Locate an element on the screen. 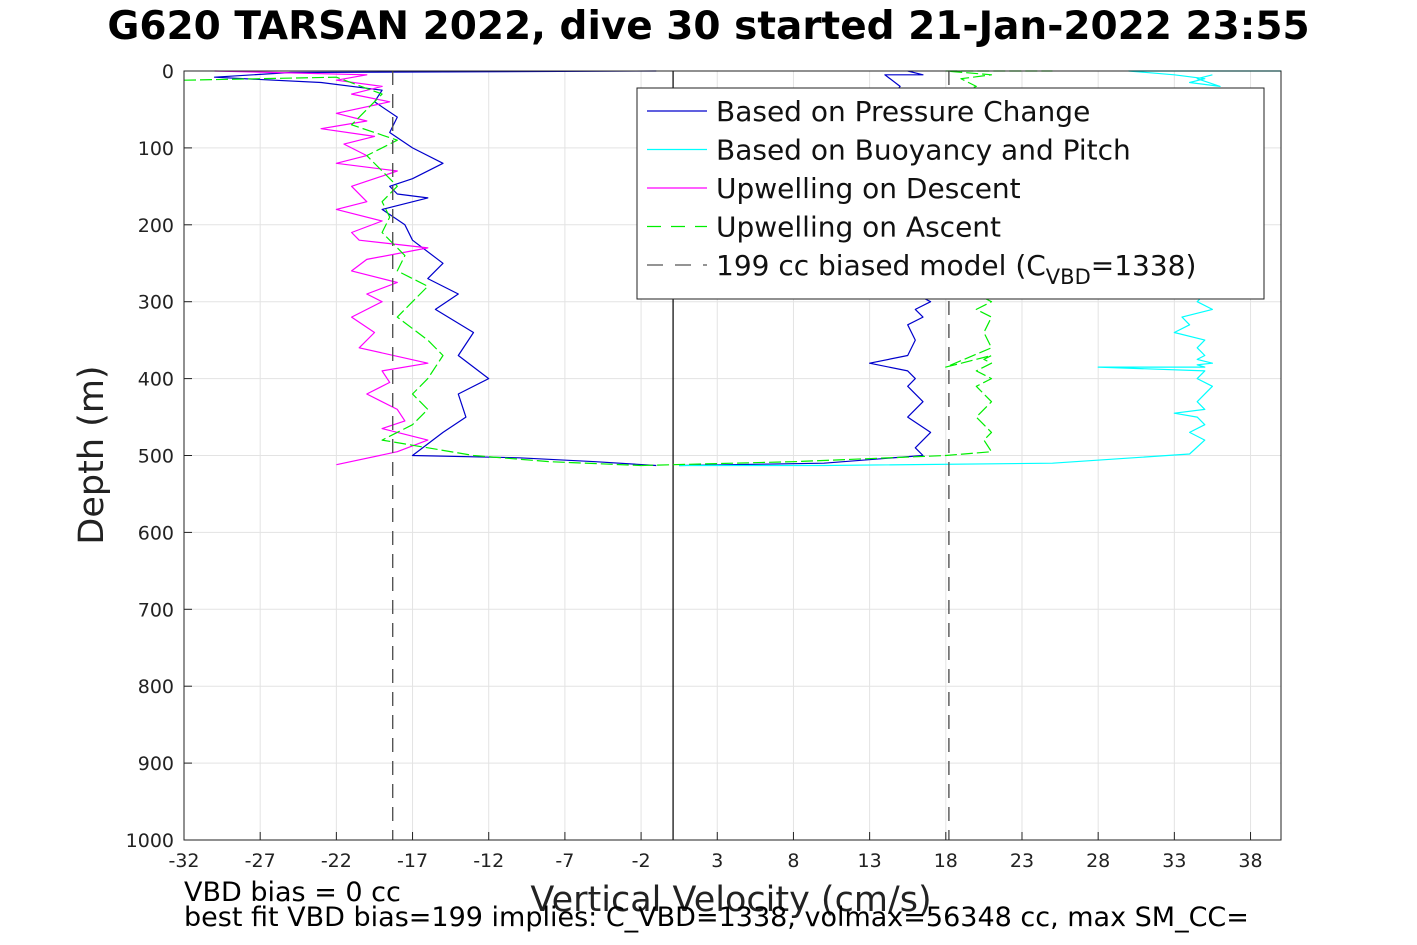  x-tick-label: 33 is located at coordinates (1174, 861).